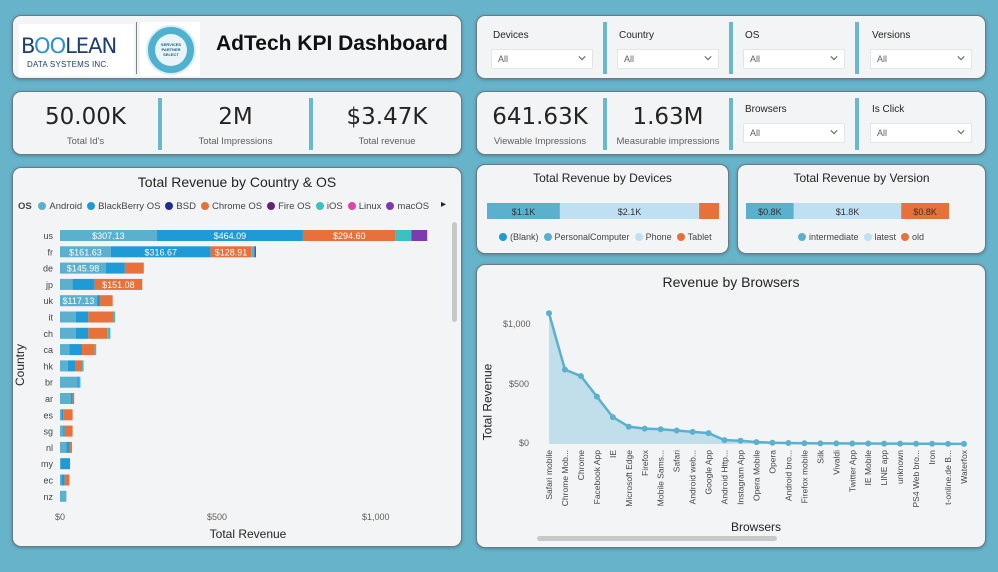 The height and width of the screenshot is (572, 998). I want to click on version-stacked-bar: $0.8K $1.8K $0.8K, so click(862, 213).